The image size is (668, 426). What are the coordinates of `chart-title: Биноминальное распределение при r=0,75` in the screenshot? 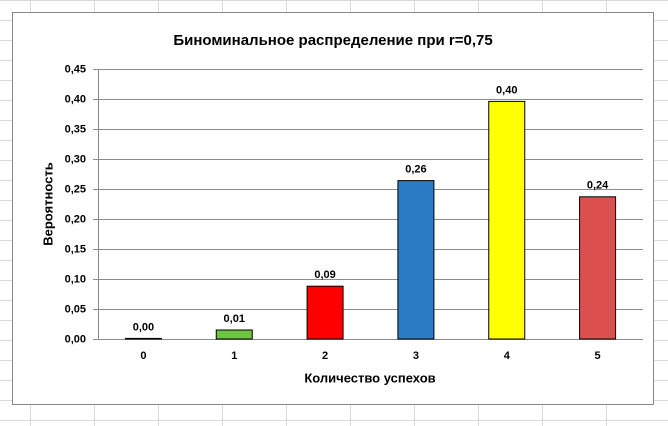 It's located at (332, 40).